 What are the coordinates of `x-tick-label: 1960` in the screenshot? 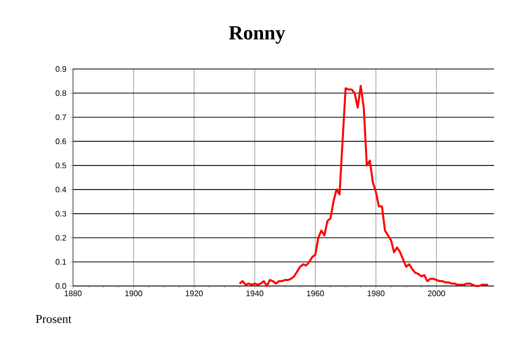 It's located at (315, 293).